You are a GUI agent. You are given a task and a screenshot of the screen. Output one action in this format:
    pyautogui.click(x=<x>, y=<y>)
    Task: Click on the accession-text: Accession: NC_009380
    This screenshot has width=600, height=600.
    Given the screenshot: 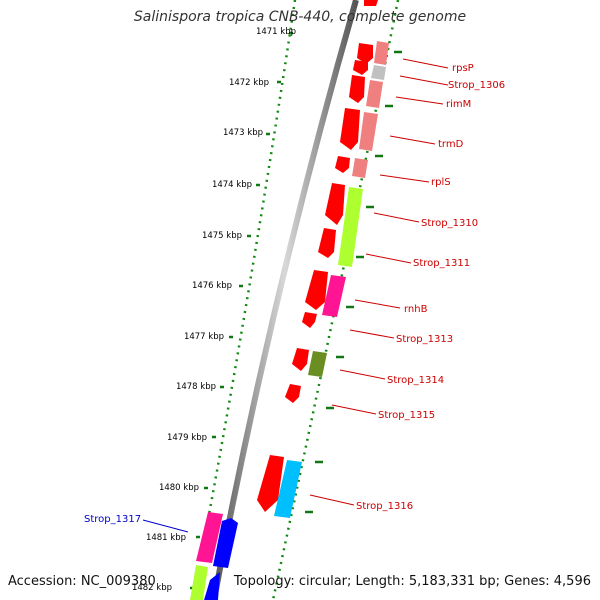 What is the action you would take?
    pyautogui.click(x=82, y=581)
    